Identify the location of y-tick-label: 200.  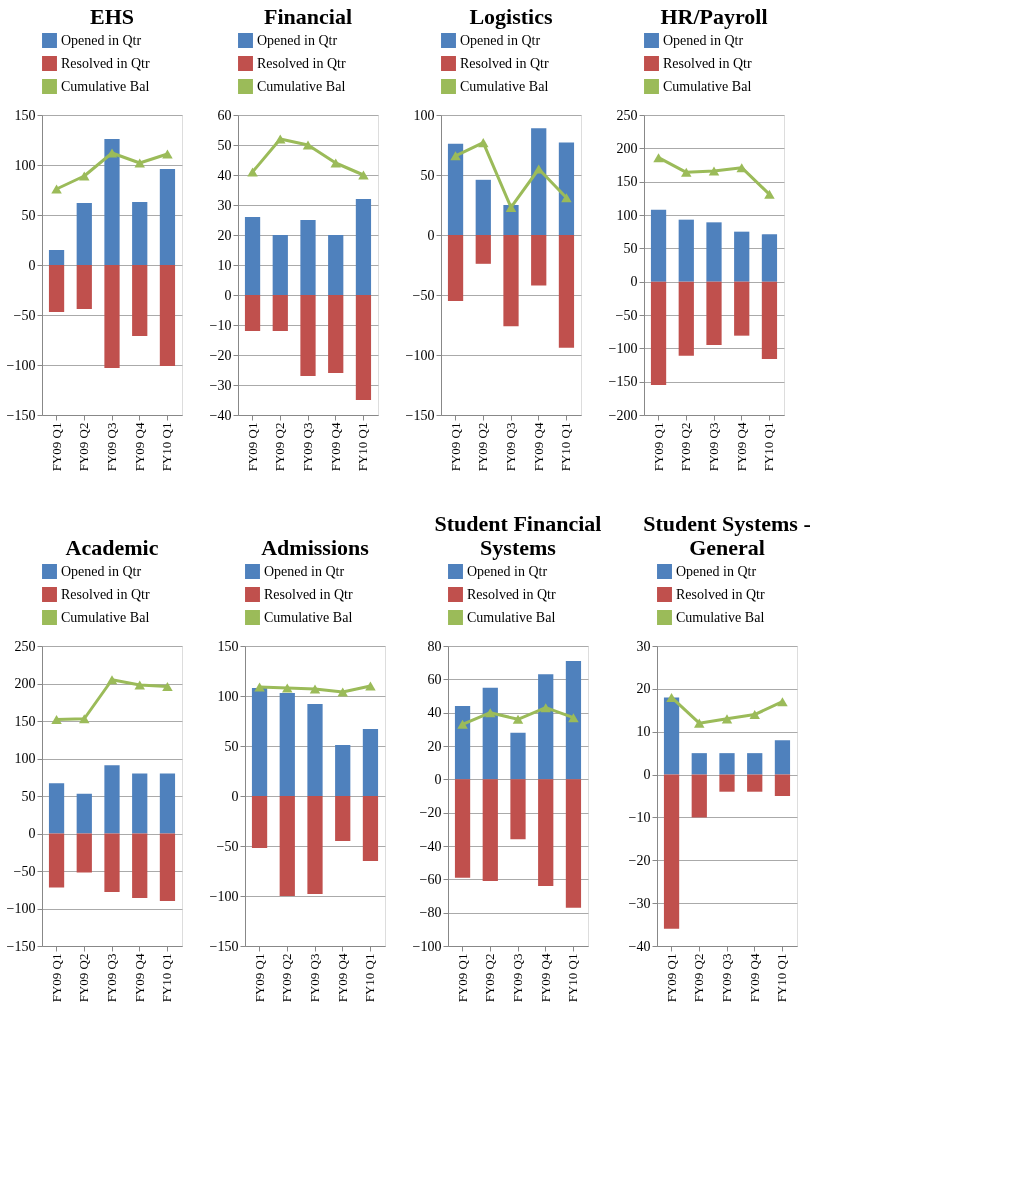
(25, 683).